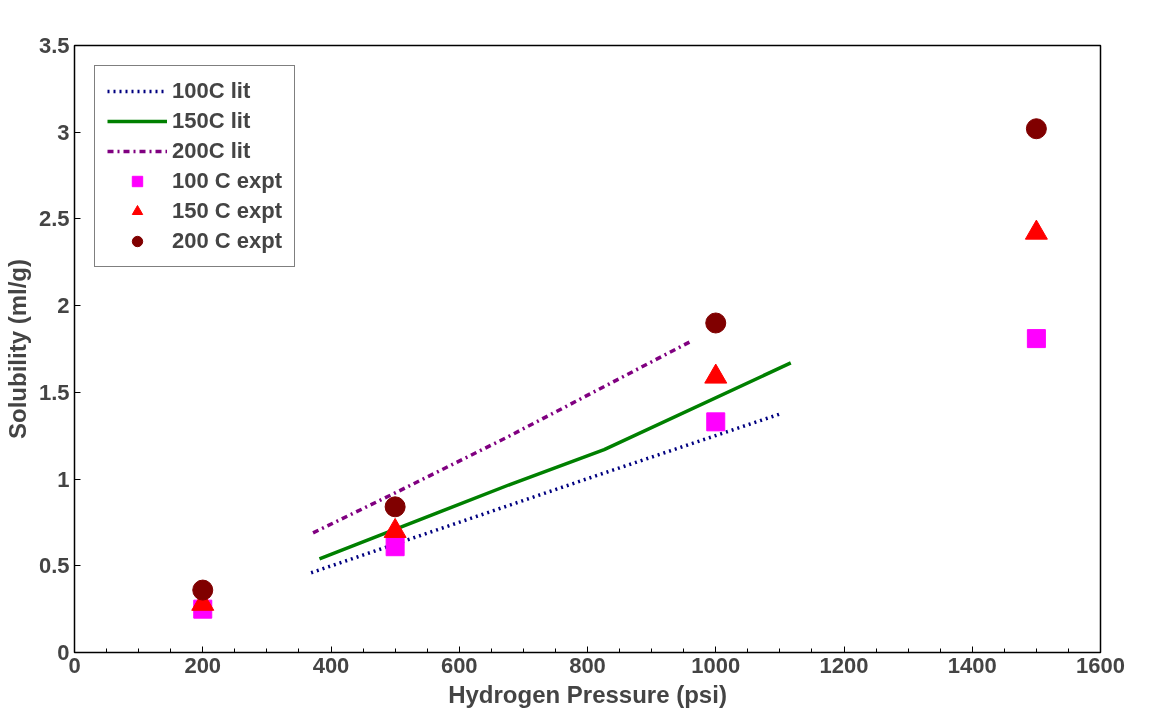 The image size is (1158, 717). Describe the element at coordinates (227, 181) in the screenshot. I see `legend-label: 100 C expt` at that location.